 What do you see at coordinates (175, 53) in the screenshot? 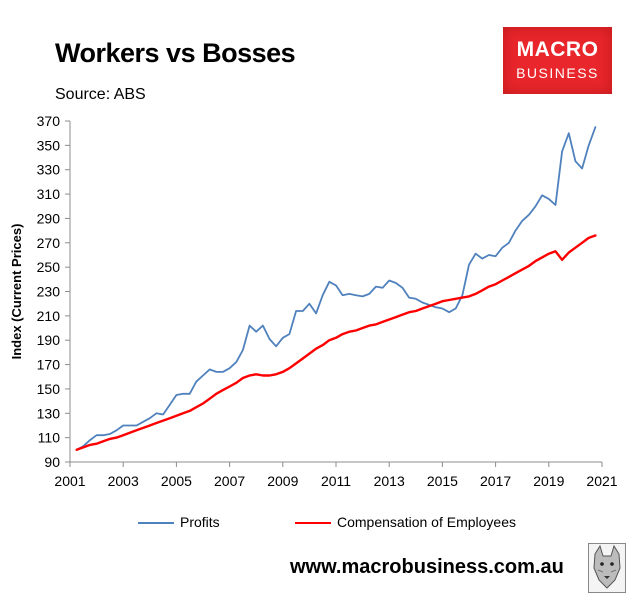
I see `chart-title: Workers vs Bosses` at bounding box center [175, 53].